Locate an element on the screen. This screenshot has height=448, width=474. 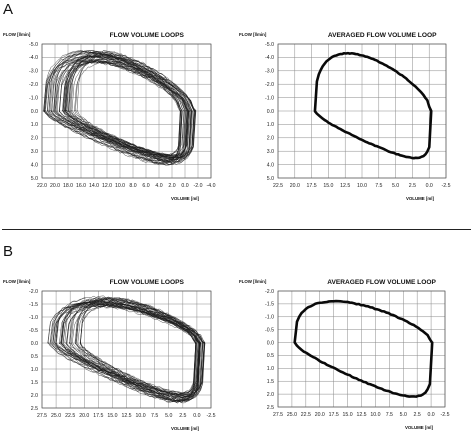
averaged-loop-line is located at coordinates (363, 348).